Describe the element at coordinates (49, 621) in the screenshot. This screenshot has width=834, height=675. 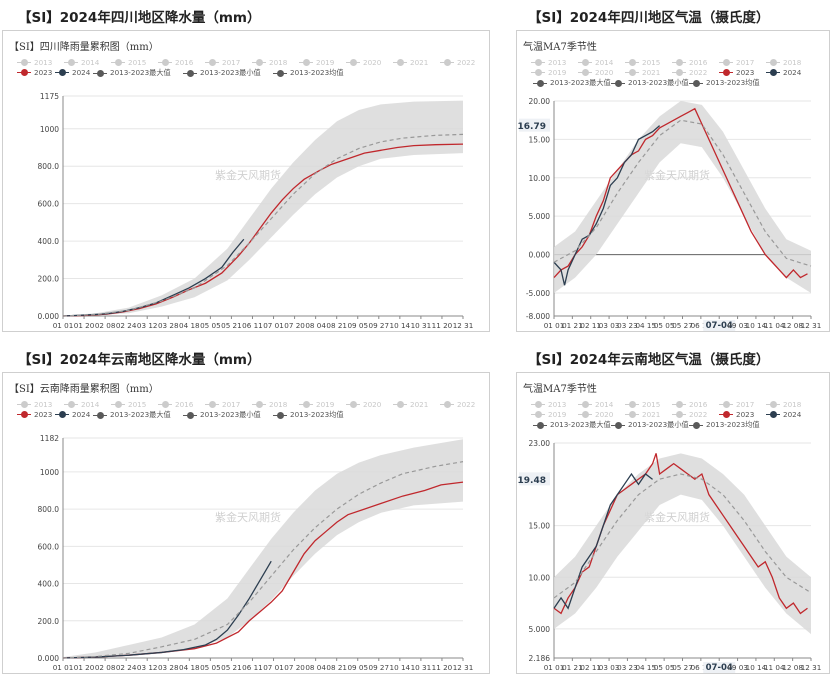
I see `y-tick-label: 200.0` at that location.